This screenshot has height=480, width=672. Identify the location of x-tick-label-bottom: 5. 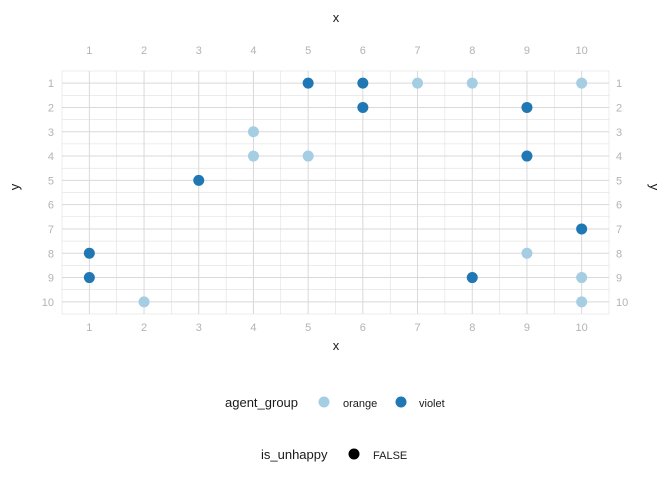
(308, 328).